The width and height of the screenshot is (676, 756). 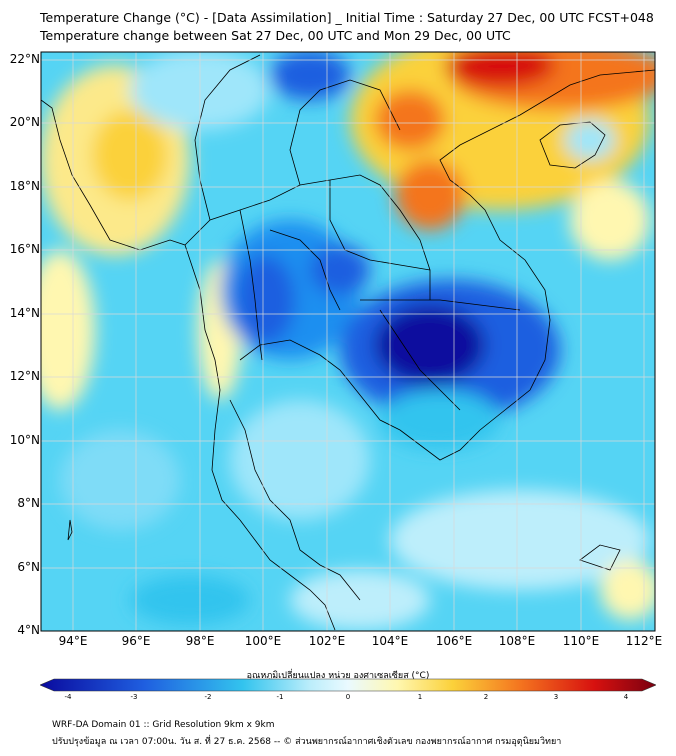 I want to click on colorbar-tick-label: 1, so click(x=420, y=697).